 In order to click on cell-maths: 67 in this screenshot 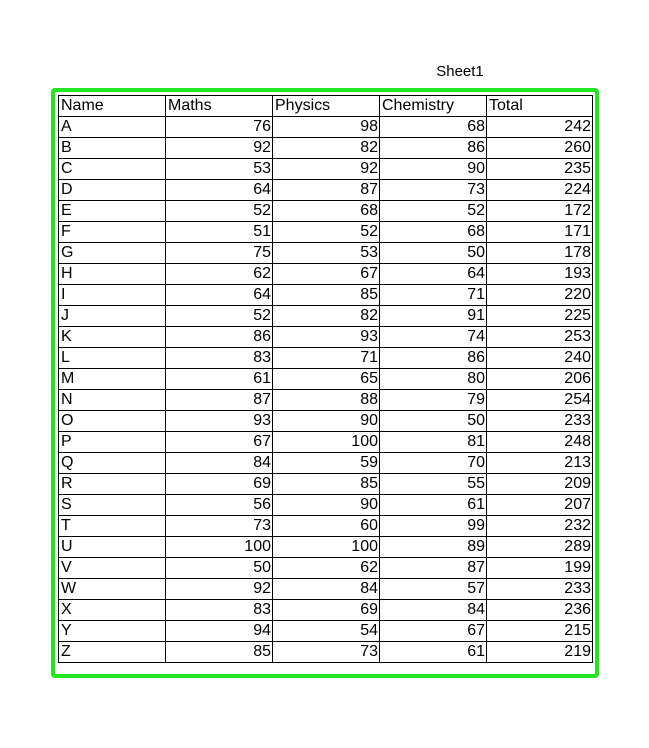, I will do `click(219, 442)`.